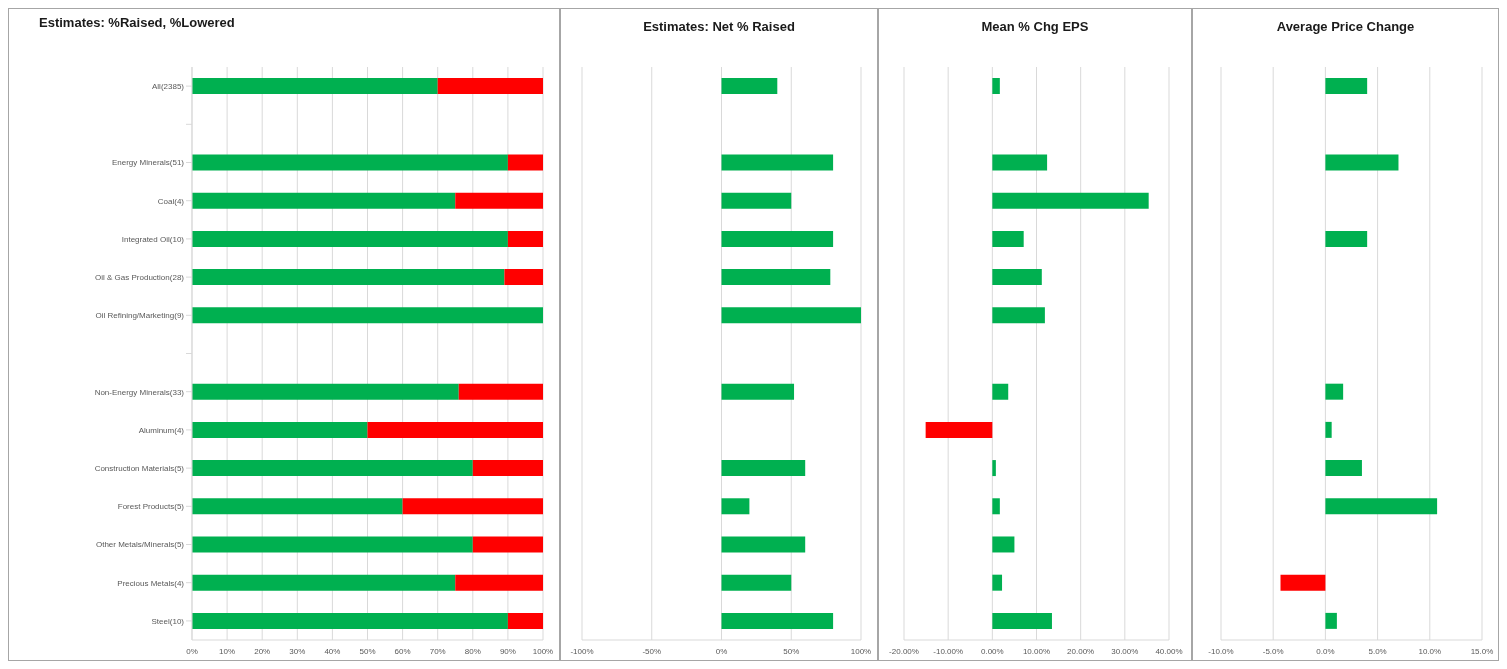 The width and height of the screenshot is (1507, 669). What do you see at coordinates (171, 201) in the screenshot?
I see `y-tick-label: Coal(4)` at bounding box center [171, 201].